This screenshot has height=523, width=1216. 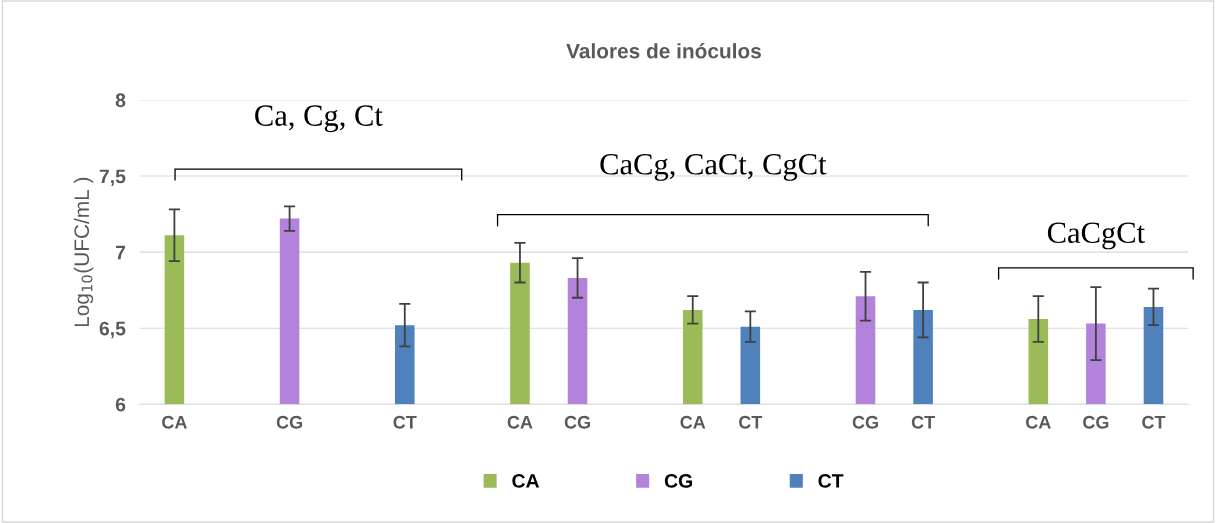 I want to click on legend-label: CA, so click(x=526, y=481).